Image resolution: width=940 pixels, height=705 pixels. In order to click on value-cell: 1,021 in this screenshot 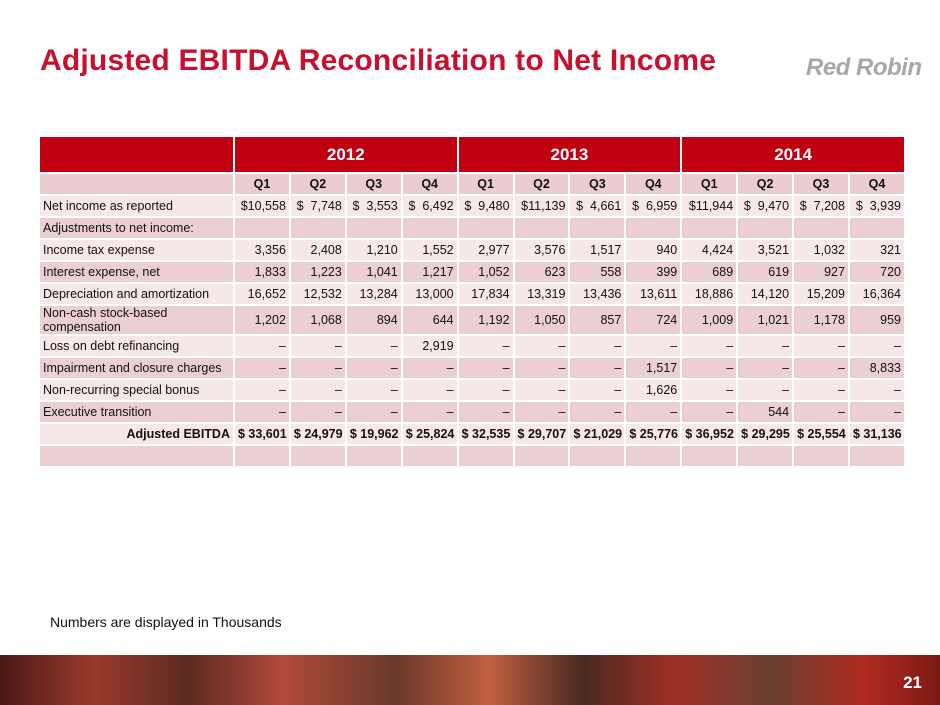, I will do `click(765, 320)`.